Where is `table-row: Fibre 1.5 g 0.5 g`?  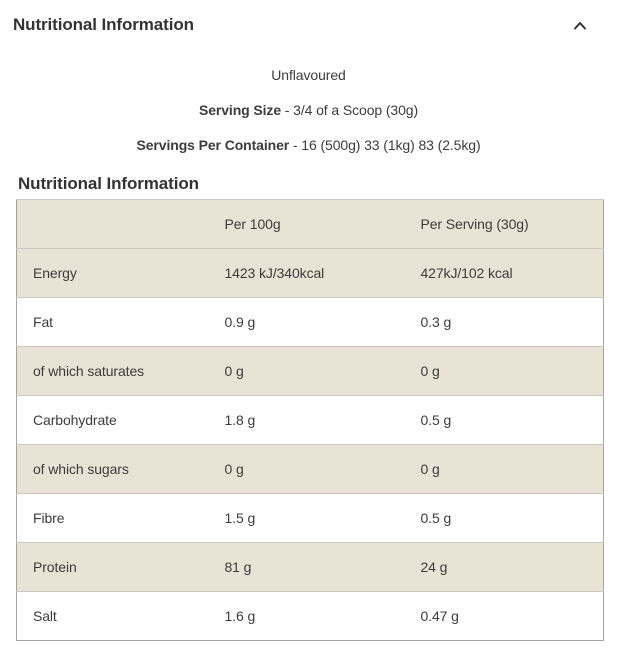
table-row: Fibre 1.5 g 0.5 g is located at coordinates (310, 518).